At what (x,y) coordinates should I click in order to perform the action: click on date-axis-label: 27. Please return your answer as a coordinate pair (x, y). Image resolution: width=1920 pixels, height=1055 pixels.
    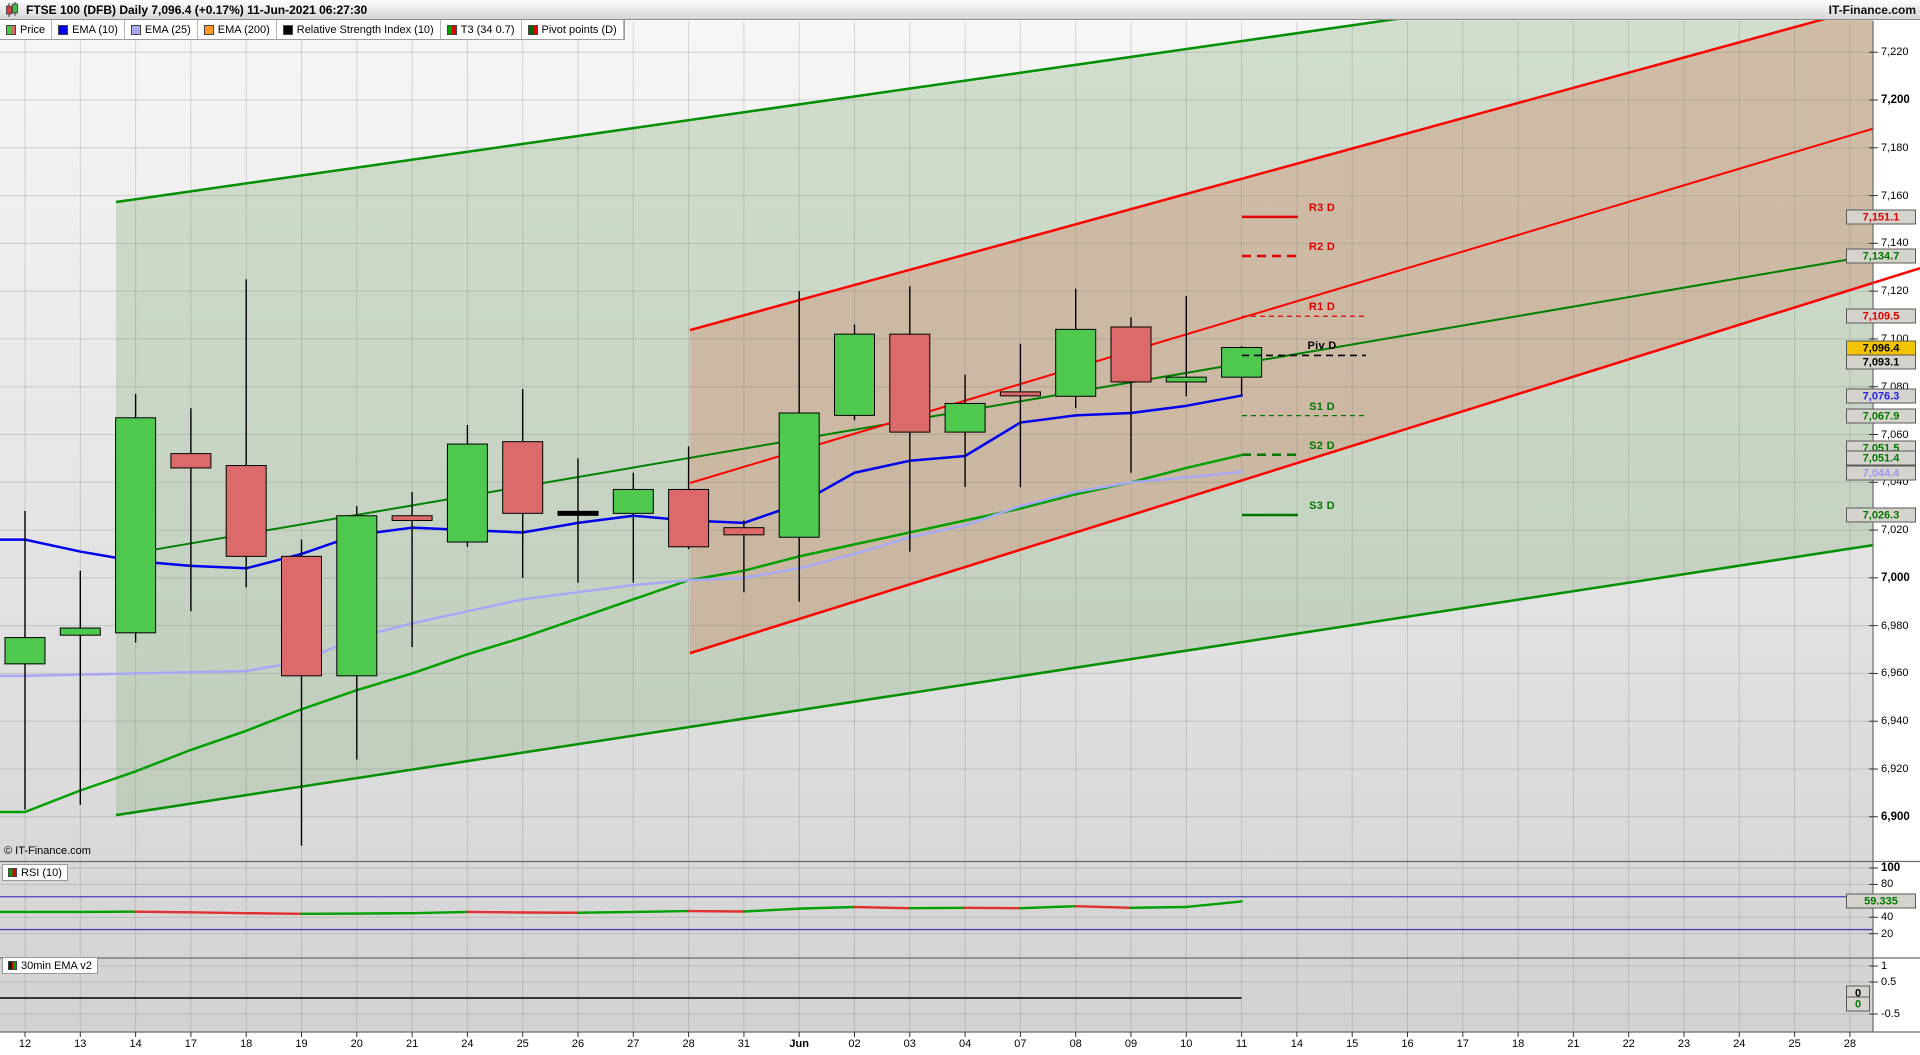
    Looking at the image, I should click on (633, 1044).